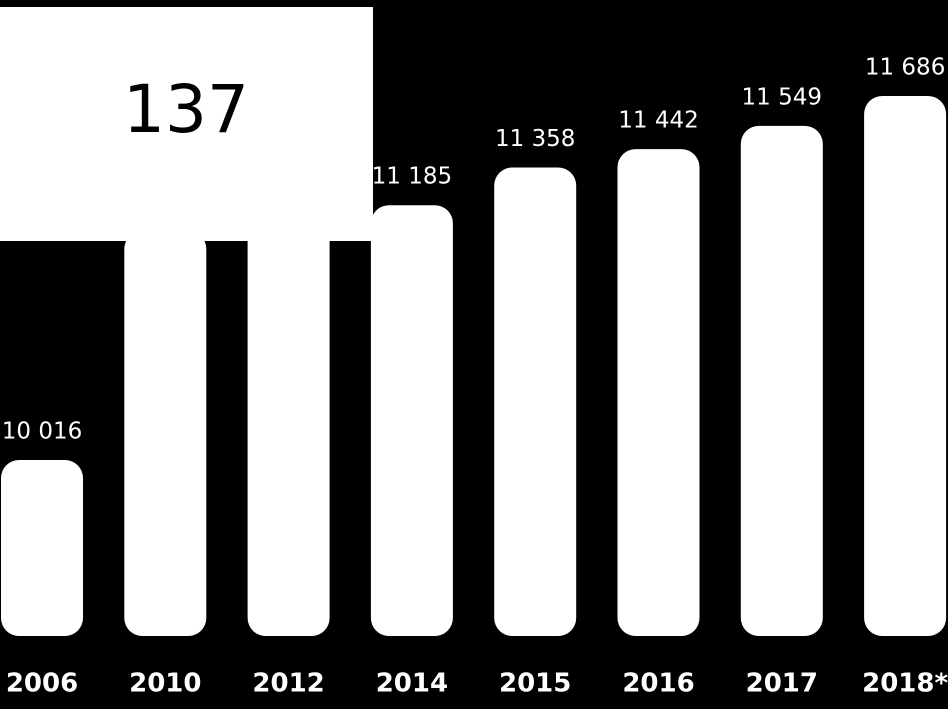 This screenshot has width=948, height=709. What do you see at coordinates (42, 432) in the screenshot?
I see `value-label: 10 016` at bounding box center [42, 432].